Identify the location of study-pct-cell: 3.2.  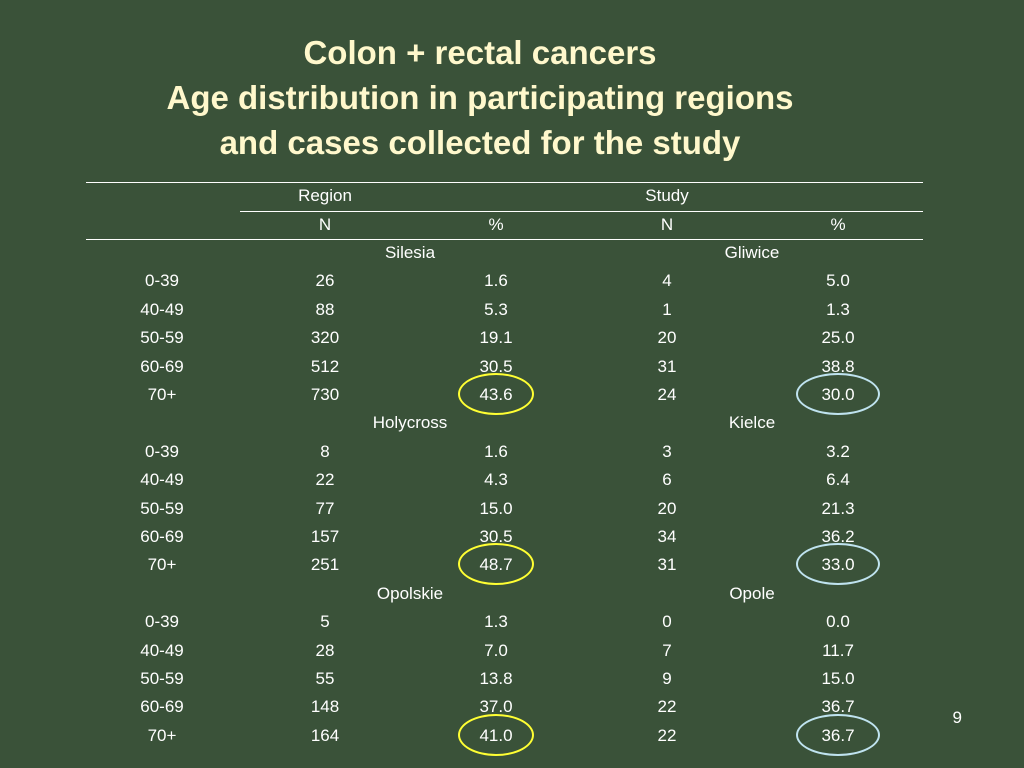
(838, 451).